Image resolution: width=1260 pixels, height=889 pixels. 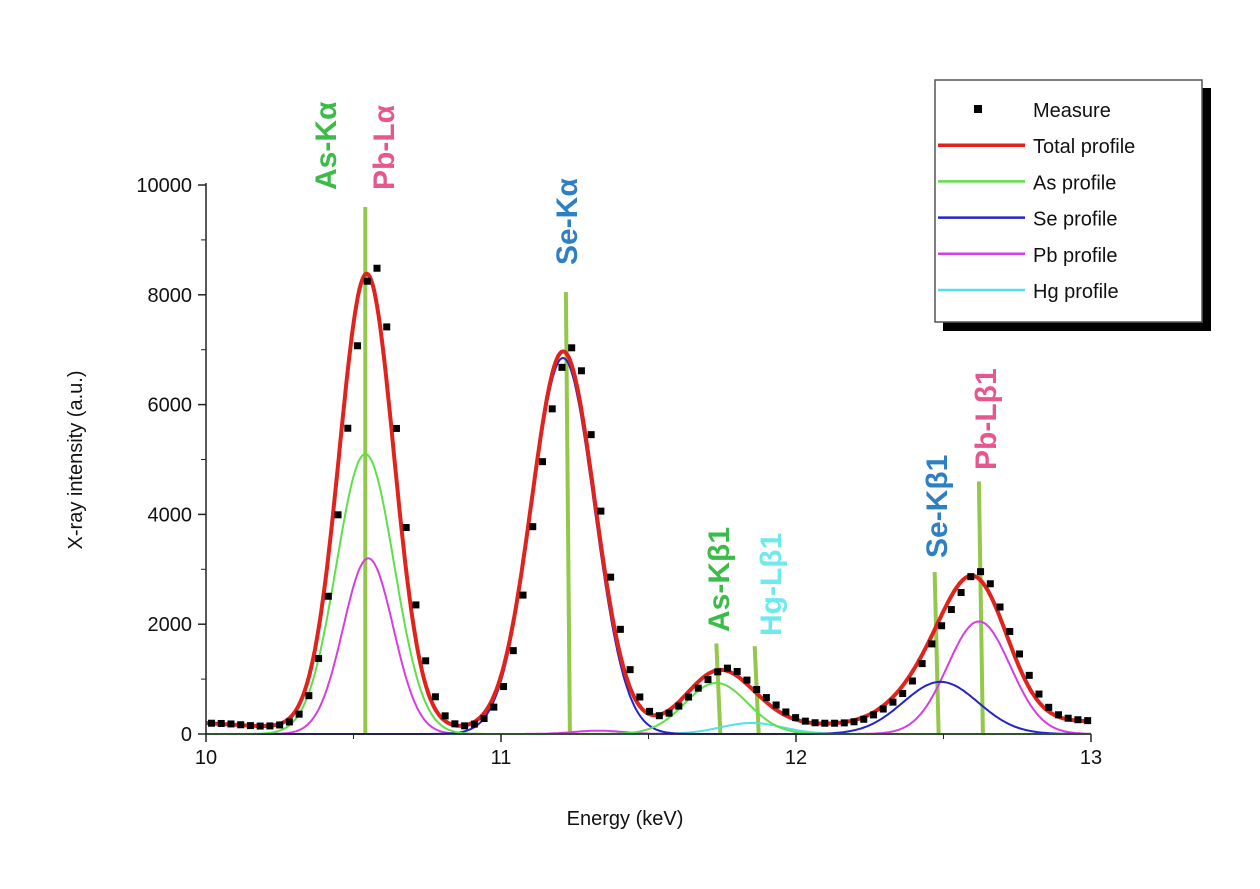 I want to click on x-tick-label: 12, so click(x=796, y=758).